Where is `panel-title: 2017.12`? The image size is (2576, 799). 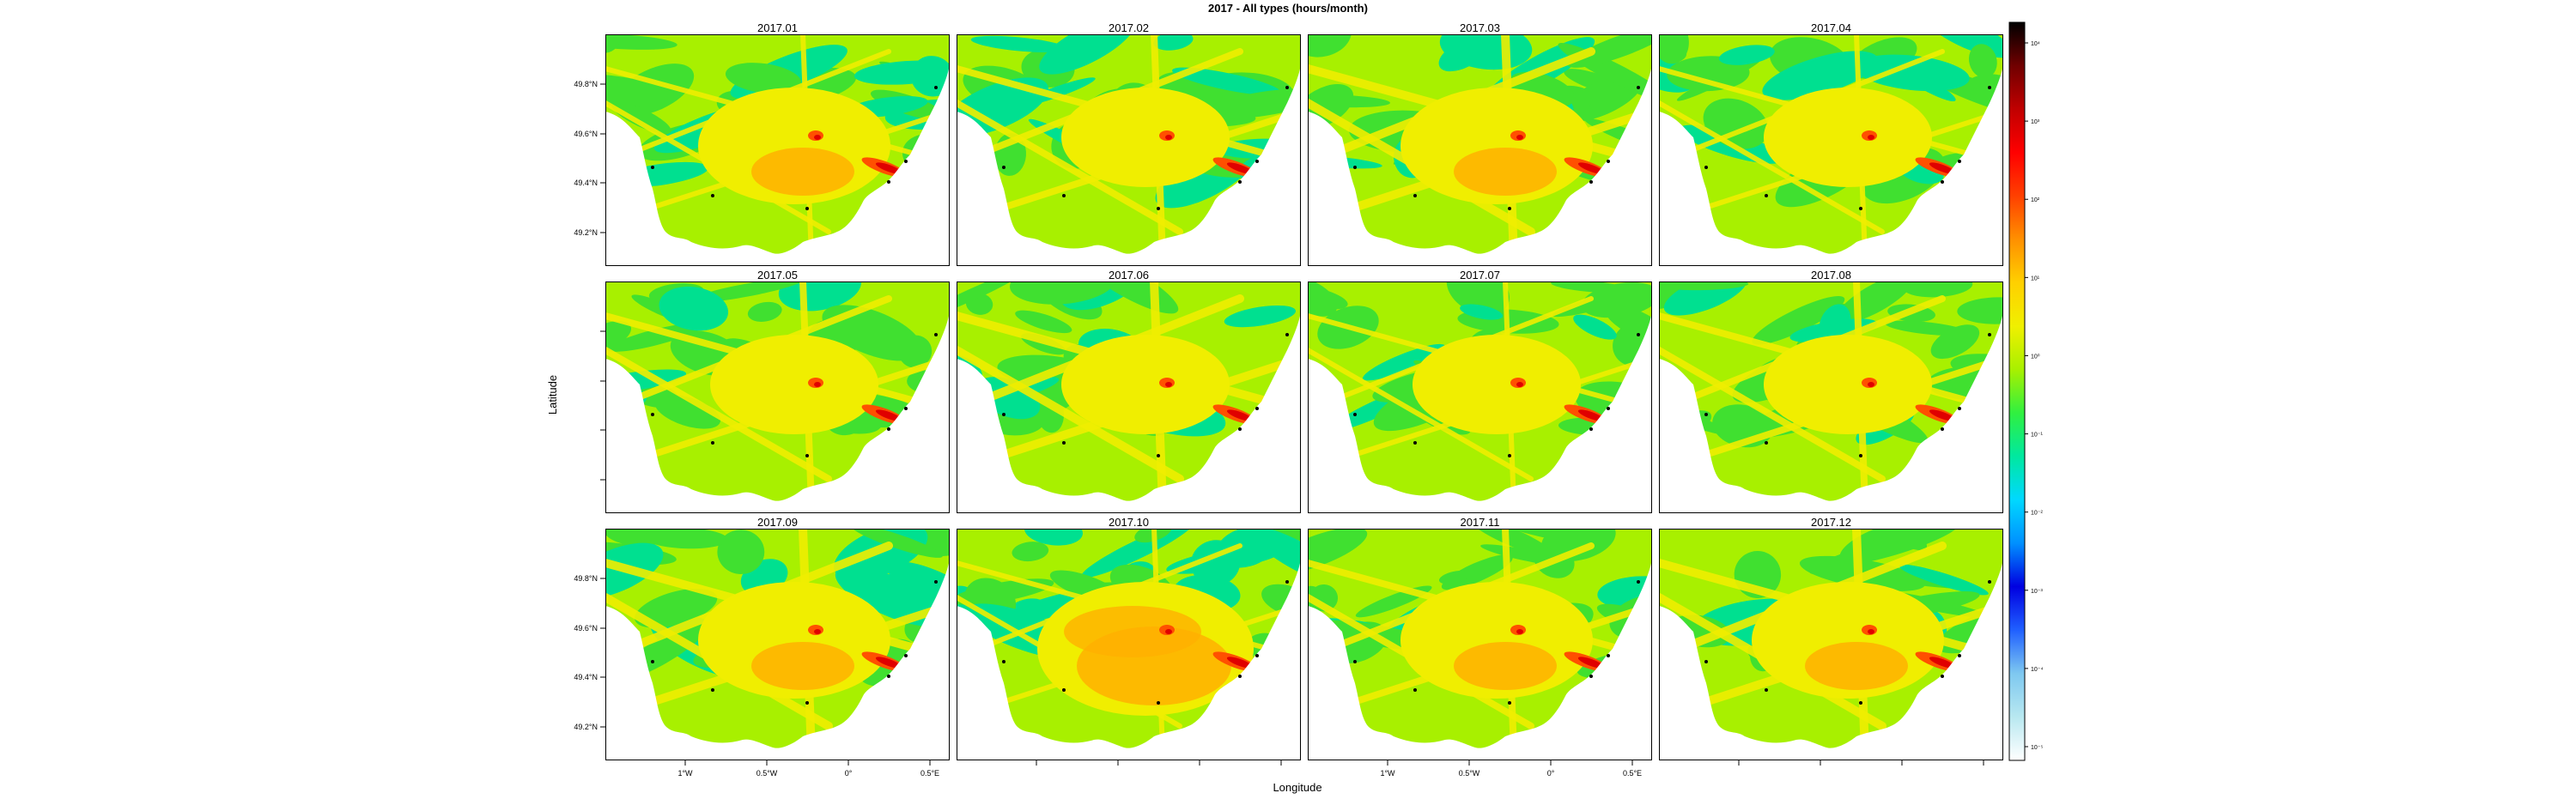
panel-title: 2017.12 is located at coordinates (1831, 523).